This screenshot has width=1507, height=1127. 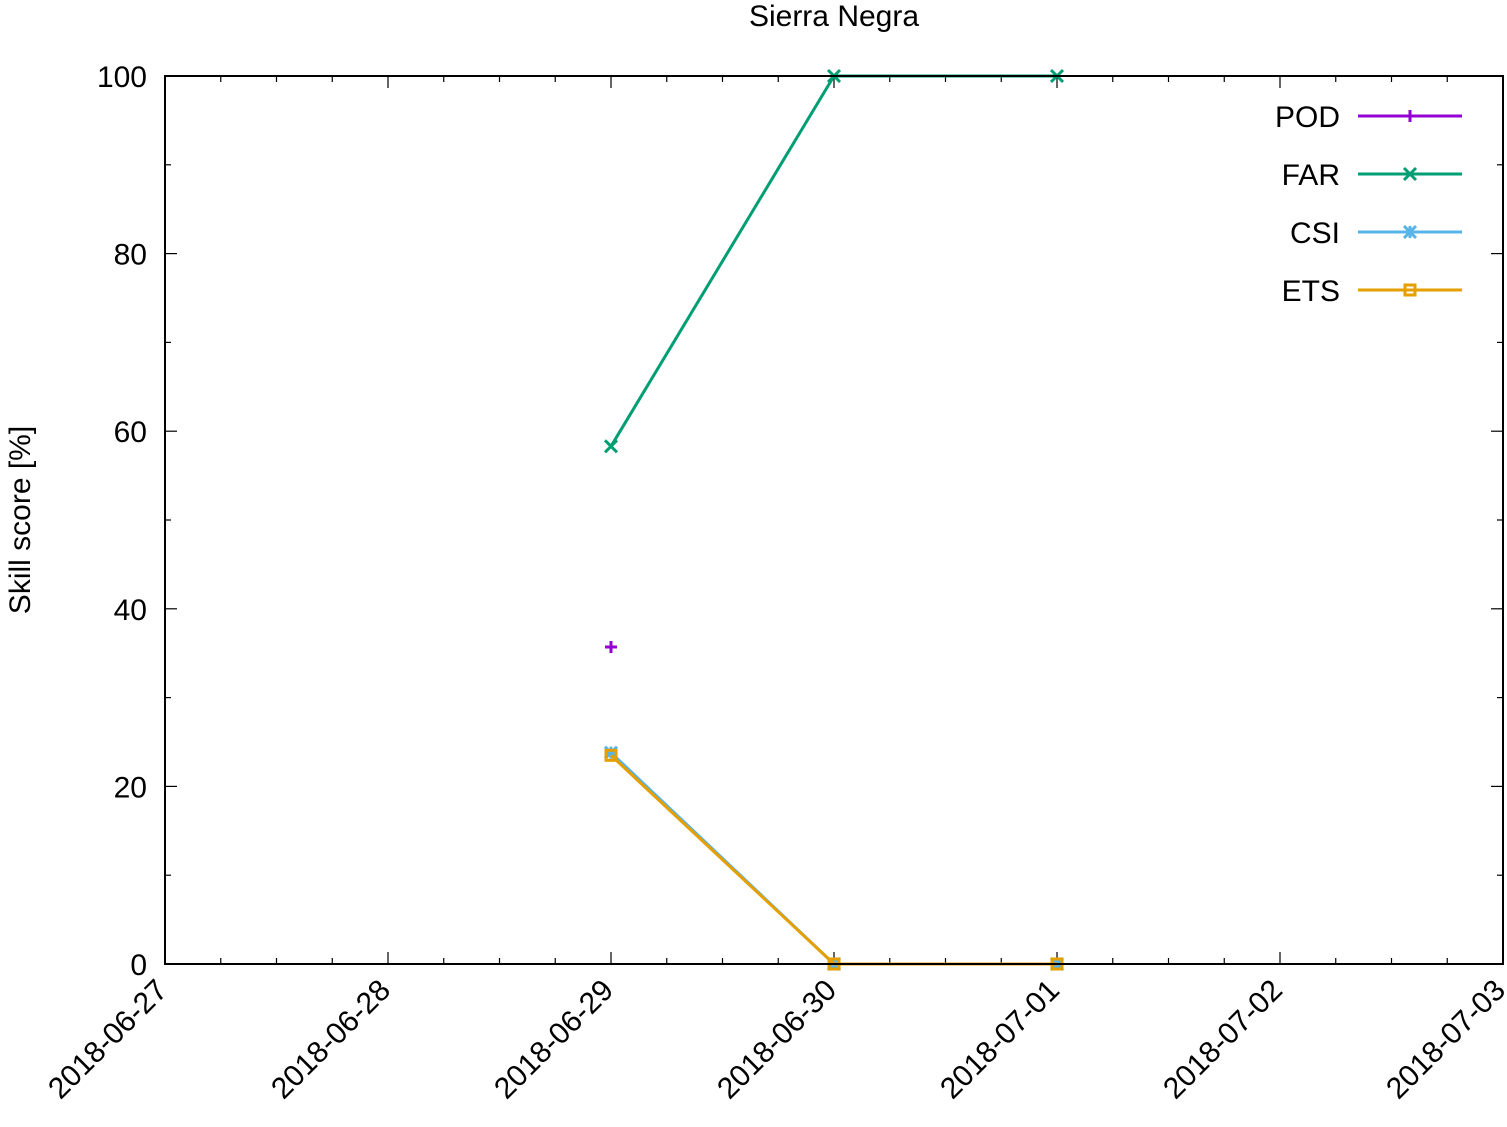 What do you see at coordinates (554, 1040) in the screenshot?
I see `x-tick-label: 2018-06-29` at bounding box center [554, 1040].